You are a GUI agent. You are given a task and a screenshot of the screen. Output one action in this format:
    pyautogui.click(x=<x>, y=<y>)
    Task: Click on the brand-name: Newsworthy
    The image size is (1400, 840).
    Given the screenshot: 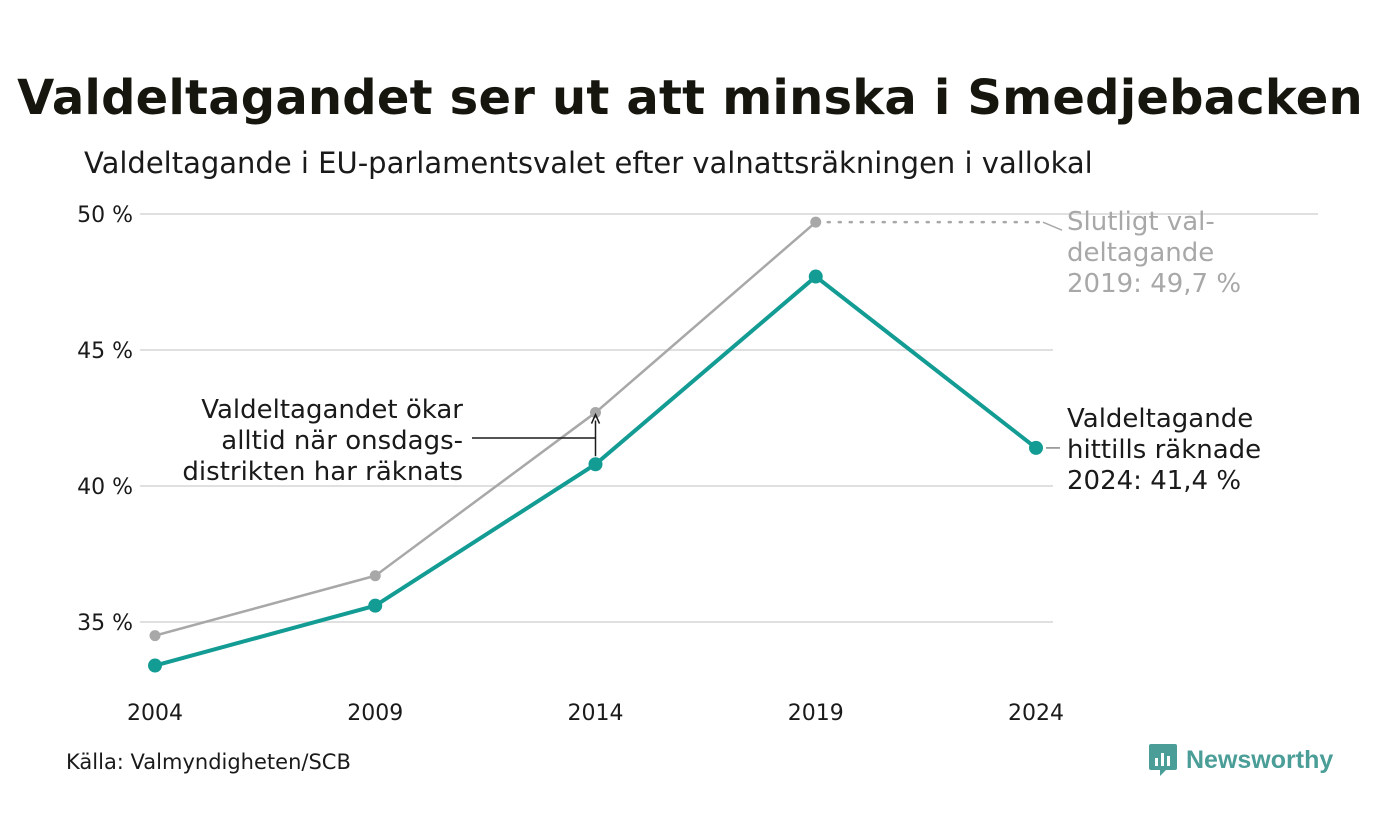 What is the action you would take?
    pyautogui.click(x=1260, y=759)
    